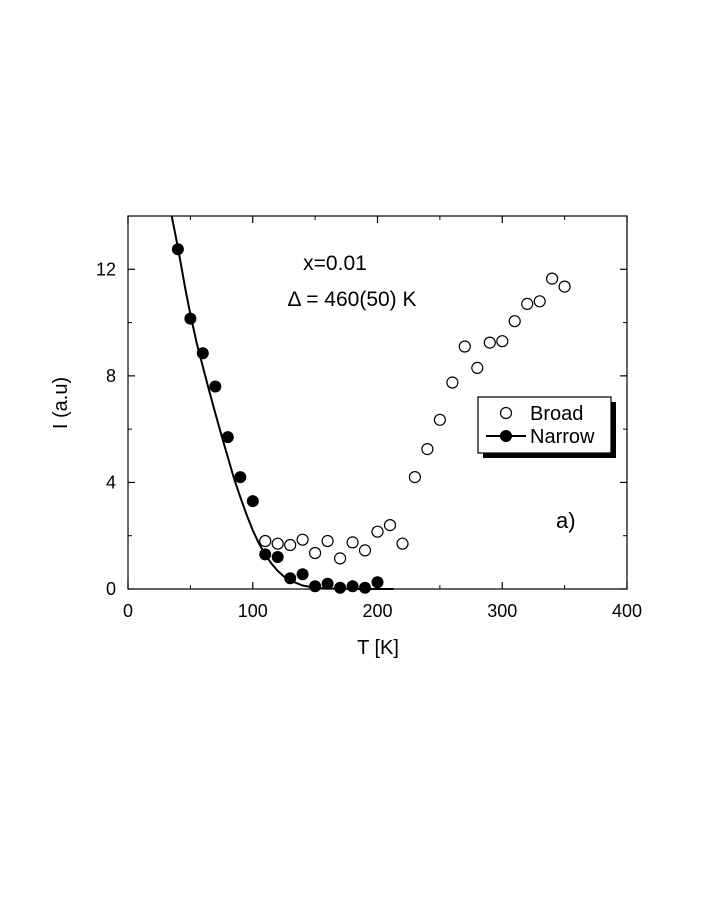 The width and height of the screenshot is (706, 913). Describe the element at coordinates (335, 263) in the screenshot. I see `composition-annotation: x=0.01` at that location.